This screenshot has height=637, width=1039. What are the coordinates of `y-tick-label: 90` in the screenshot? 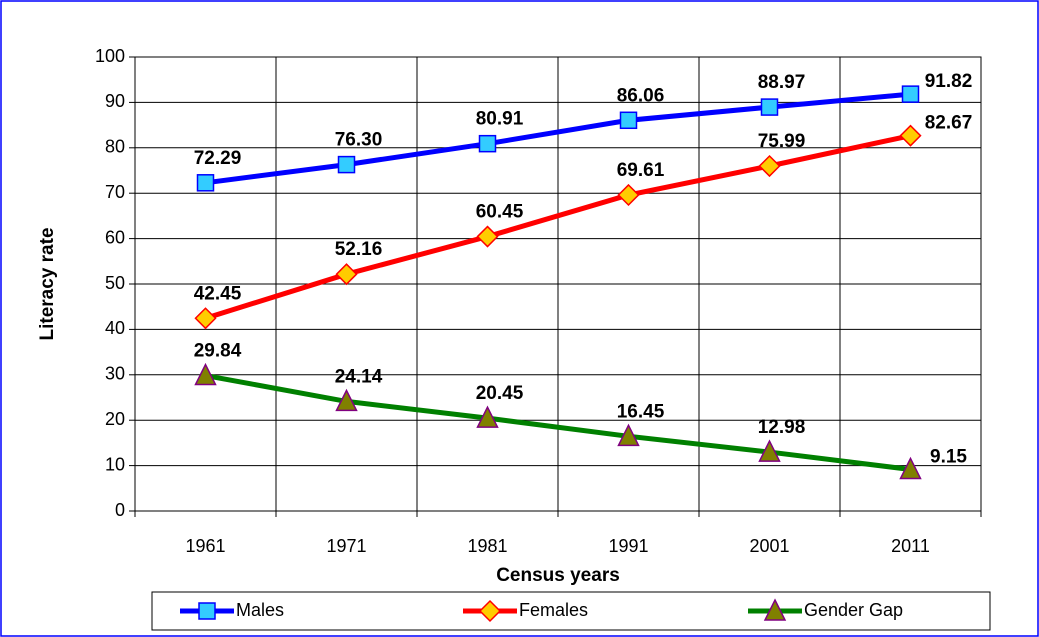 It's located at (115, 101).